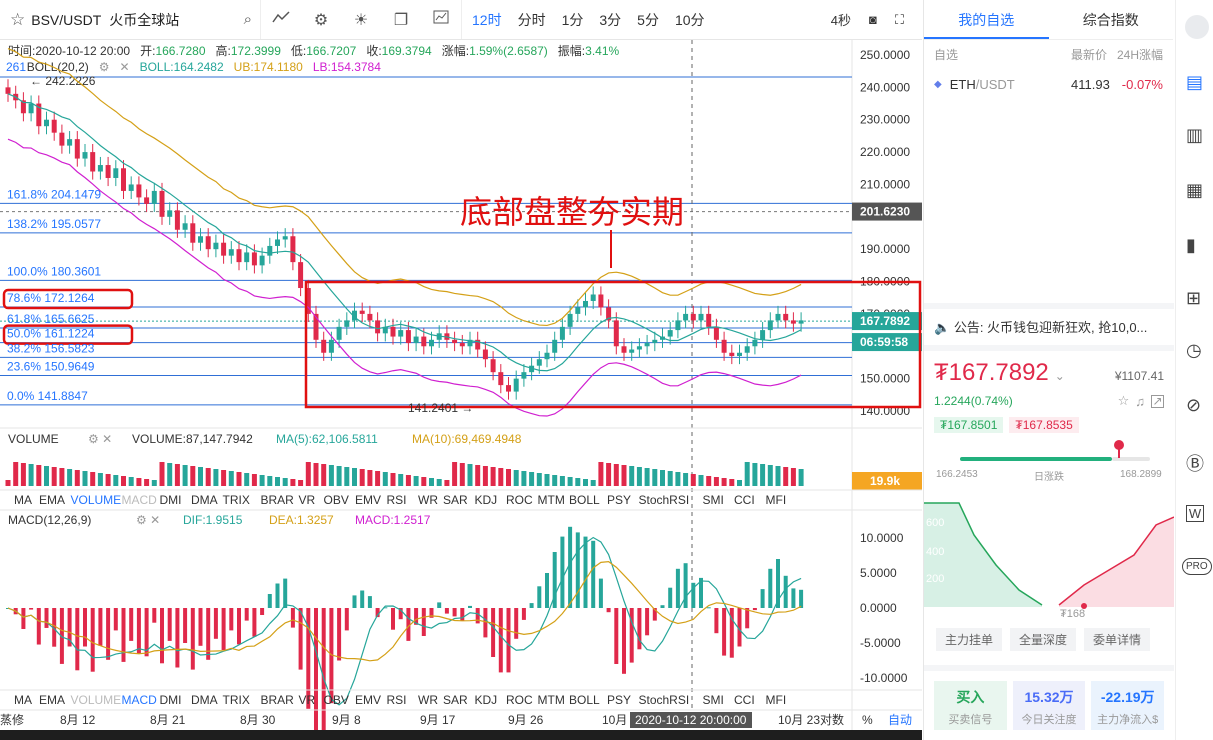 This screenshot has height=740, width=1213. Describe the element at coordinates (1059, 376) in the screenshot. I see `chevron-down-icon: ⌄` at that location.